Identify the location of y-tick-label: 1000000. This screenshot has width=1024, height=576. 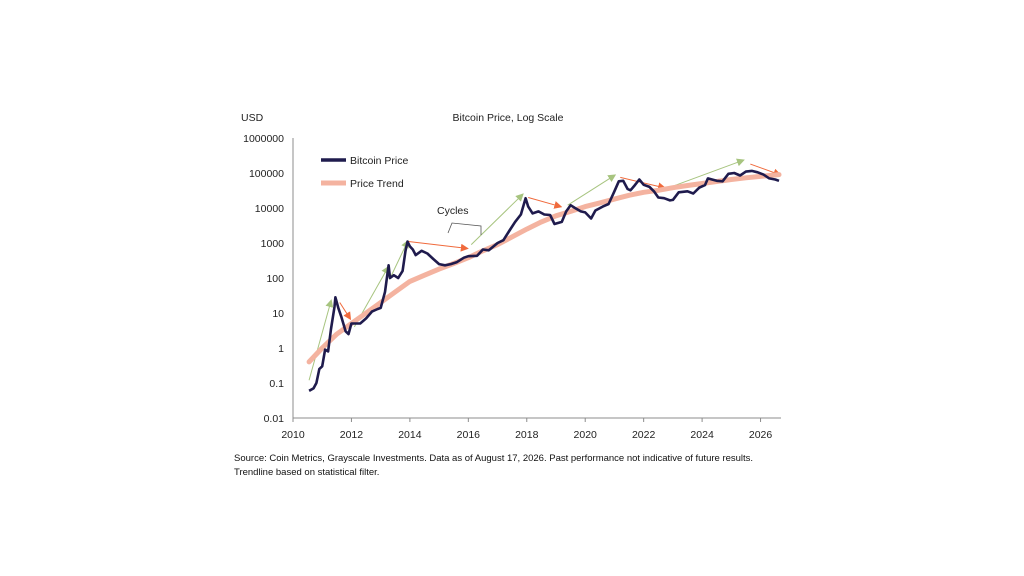
(263, 139).